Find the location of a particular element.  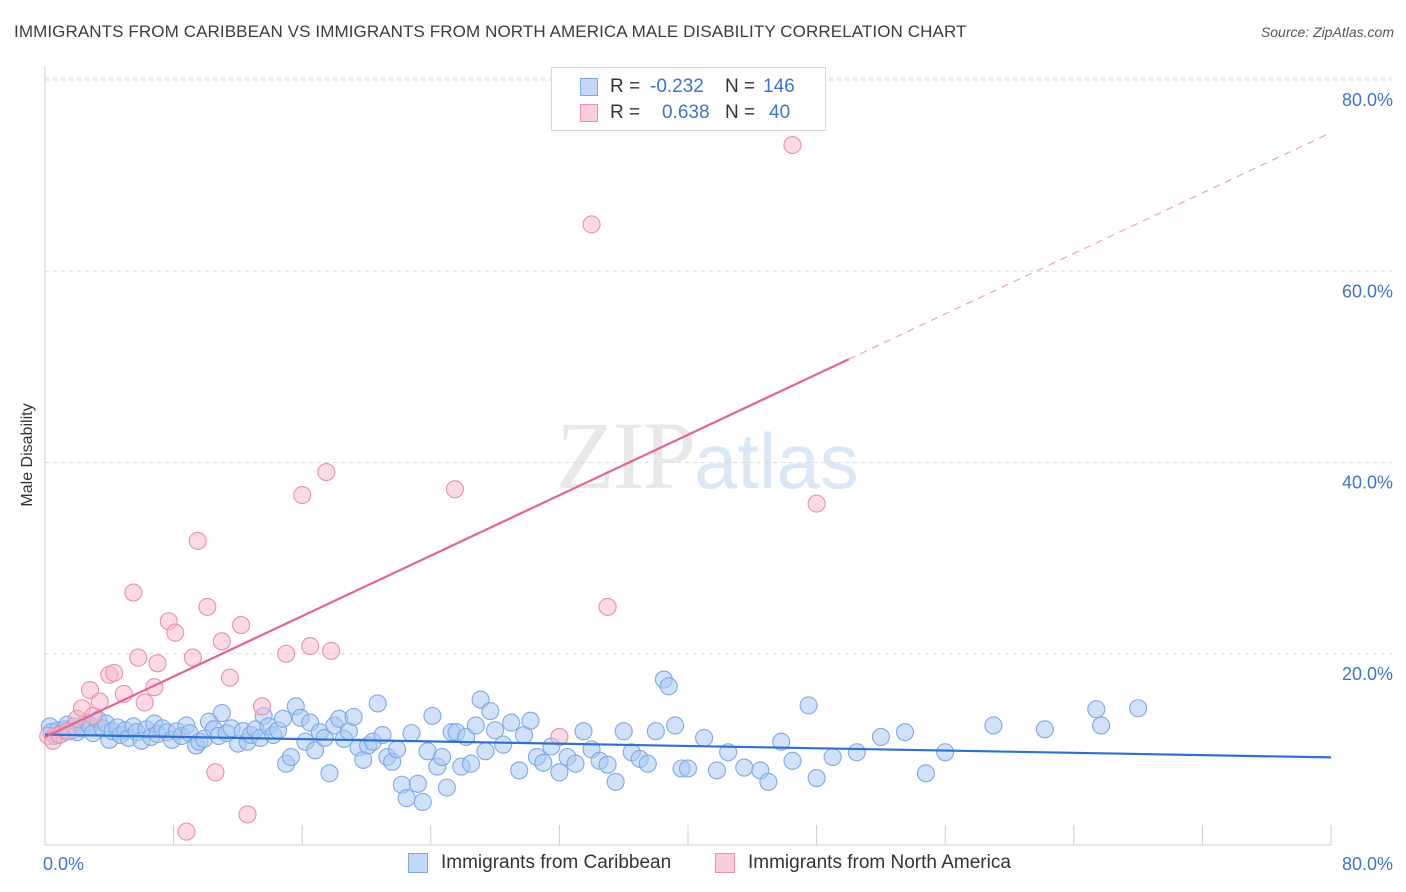

trendline-north-america-extension is located at coordinates (1090, 246).